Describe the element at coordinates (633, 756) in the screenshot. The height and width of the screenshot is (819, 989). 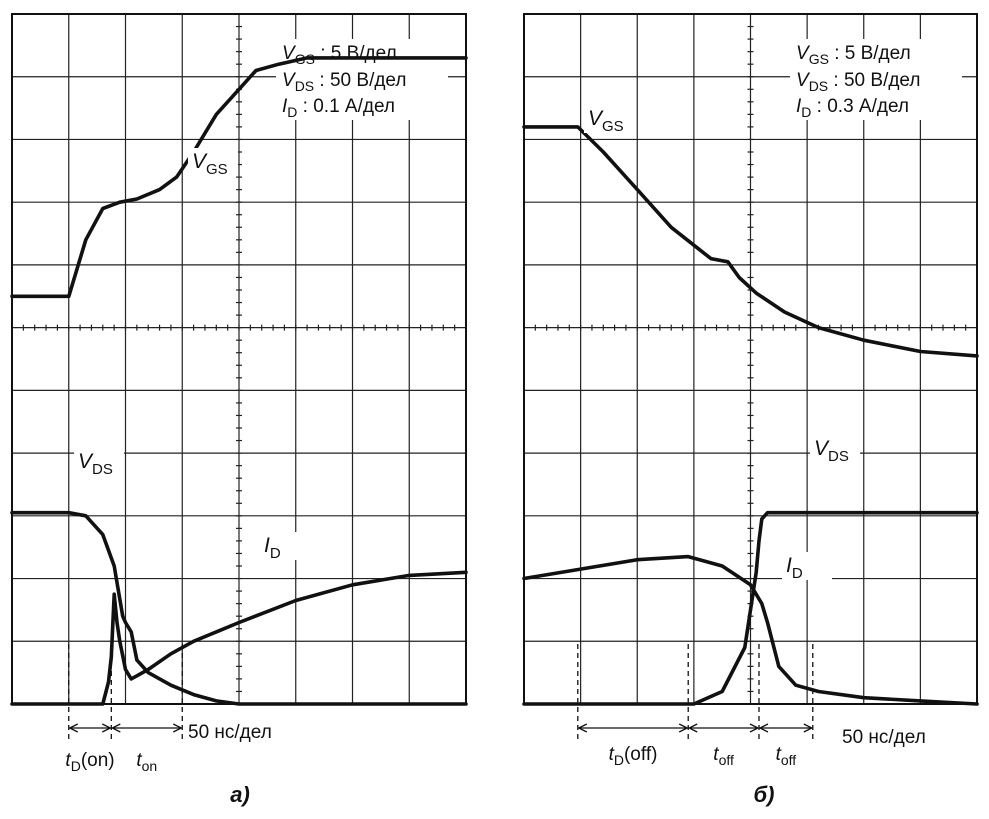
I see `timing-label: tD(off)` at that location.